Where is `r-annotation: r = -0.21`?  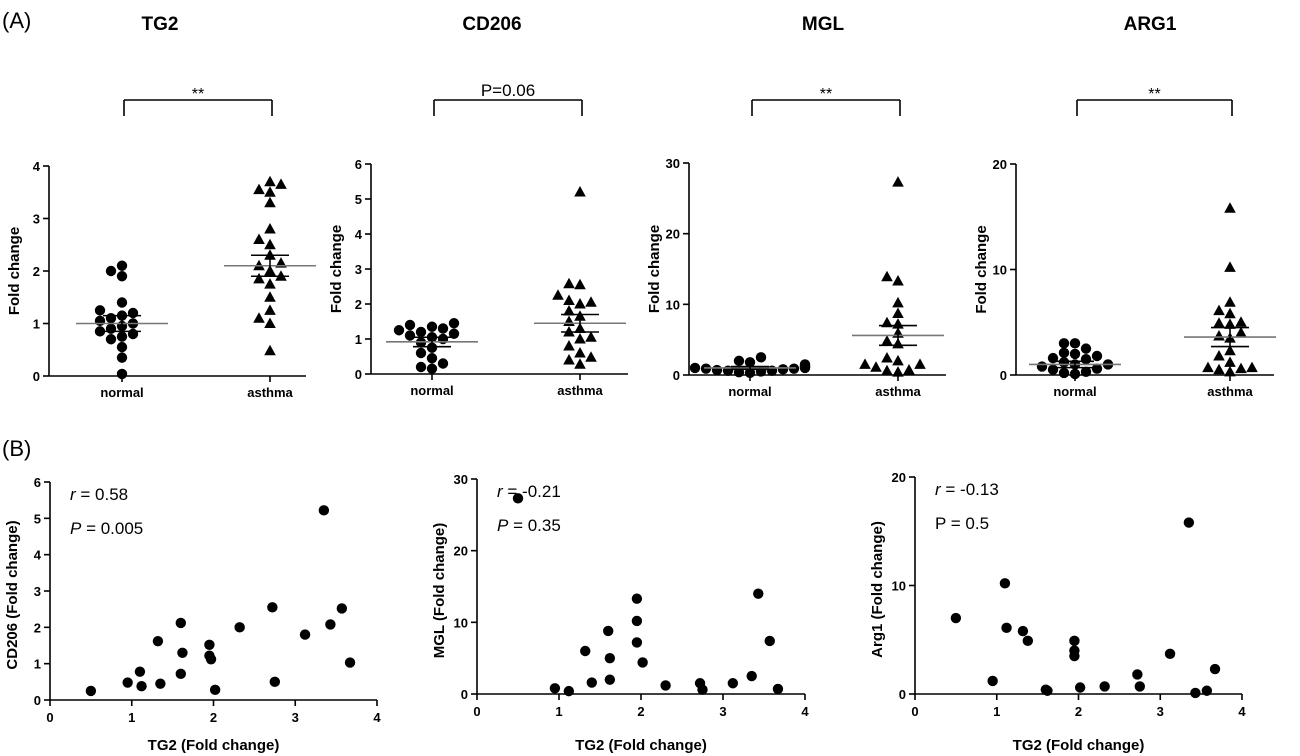
r-annotation: r = -0.21 is located at coordinates (529, 491).